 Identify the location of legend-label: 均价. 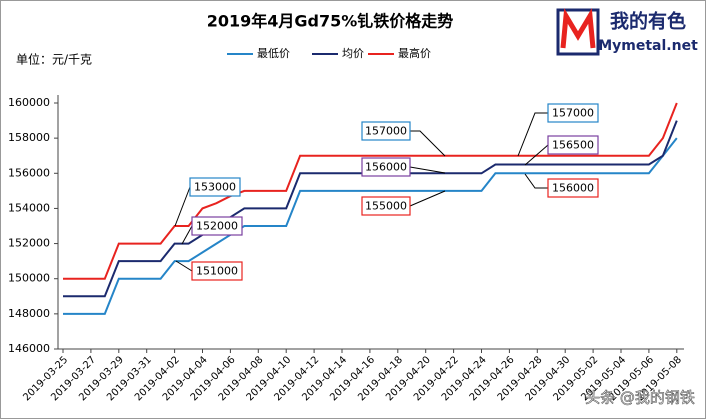
(353, 53).